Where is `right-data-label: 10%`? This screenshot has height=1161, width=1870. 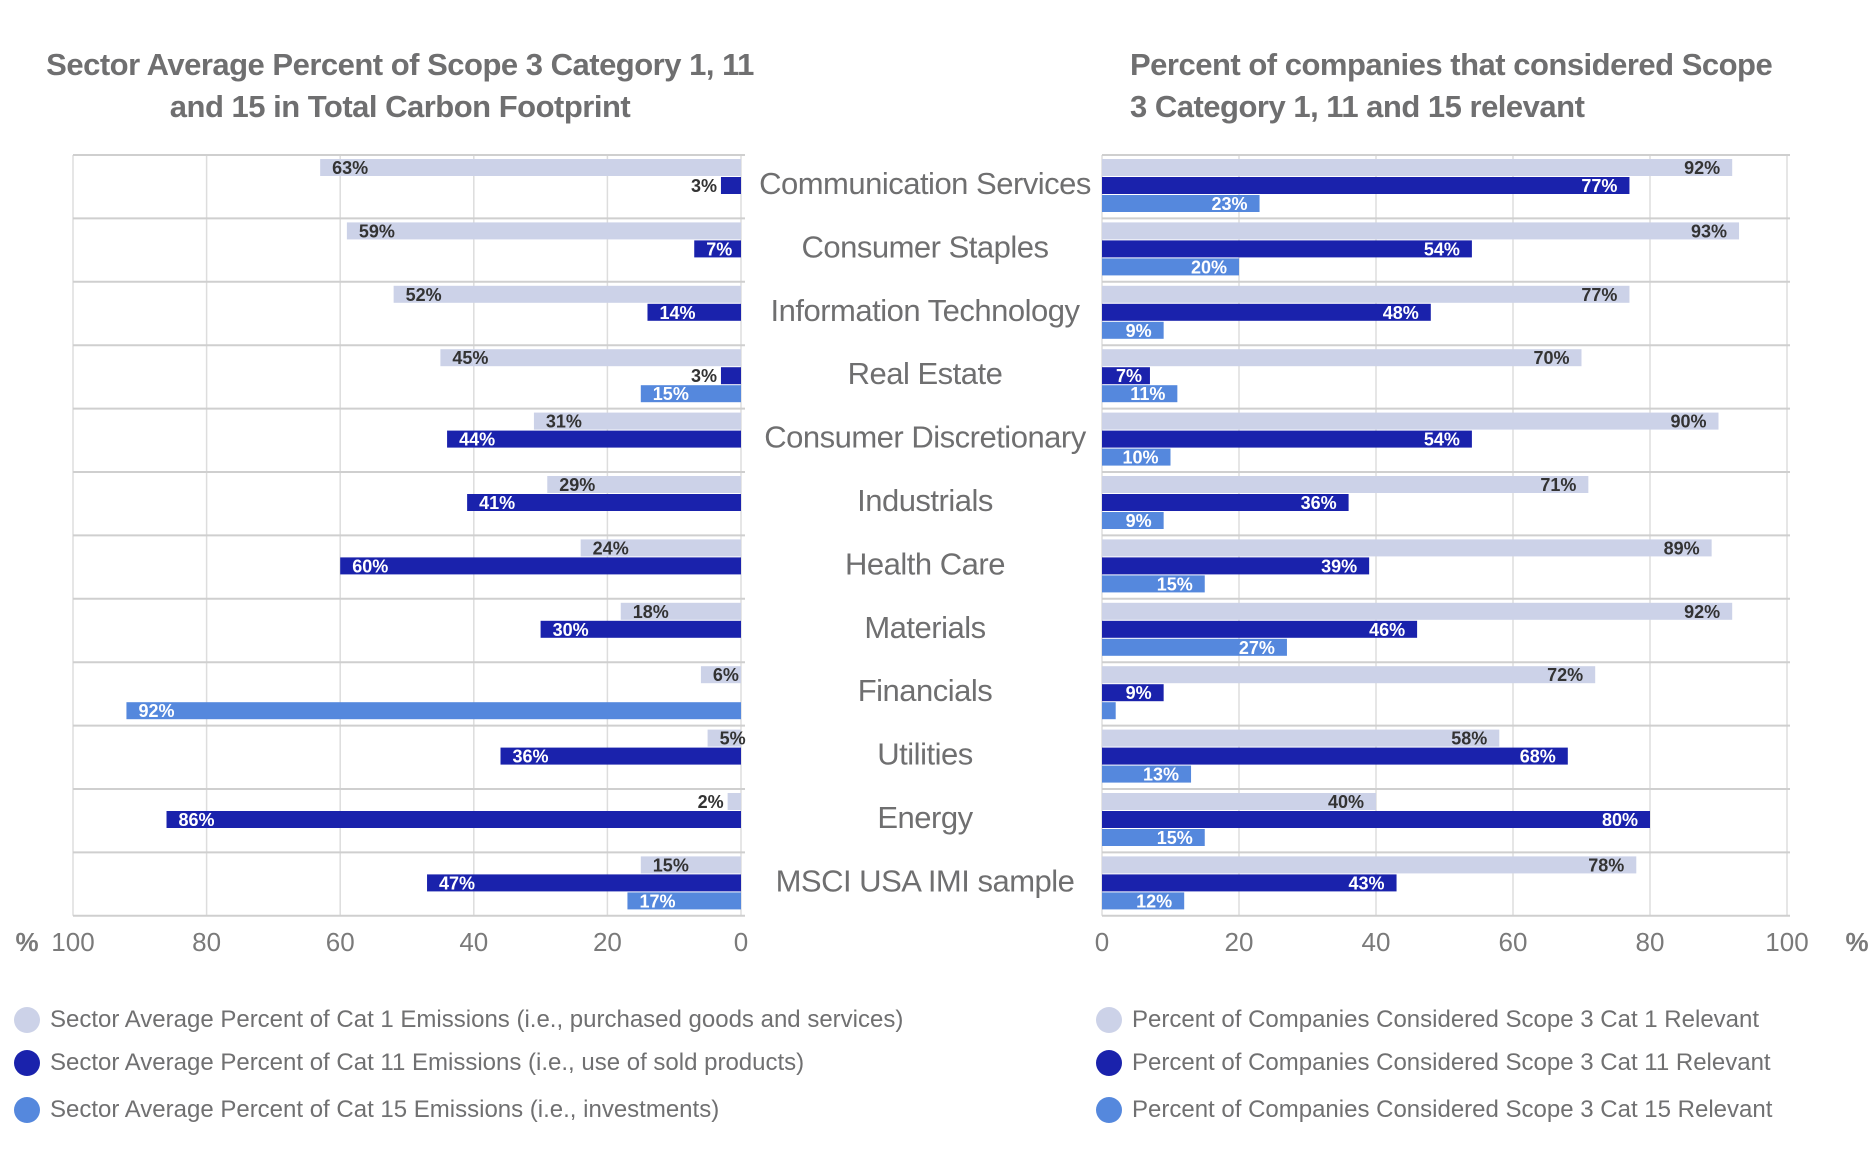
right-data-label: 10% is located at coordinates (1140, 458).